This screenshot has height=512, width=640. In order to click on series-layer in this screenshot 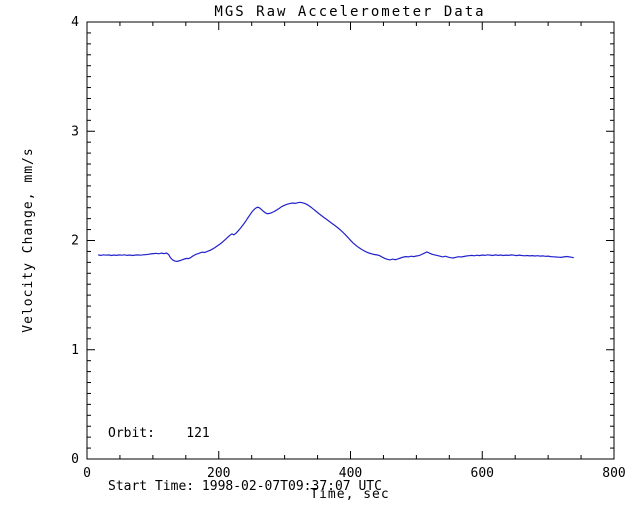, I will do `click(336, 232)`.